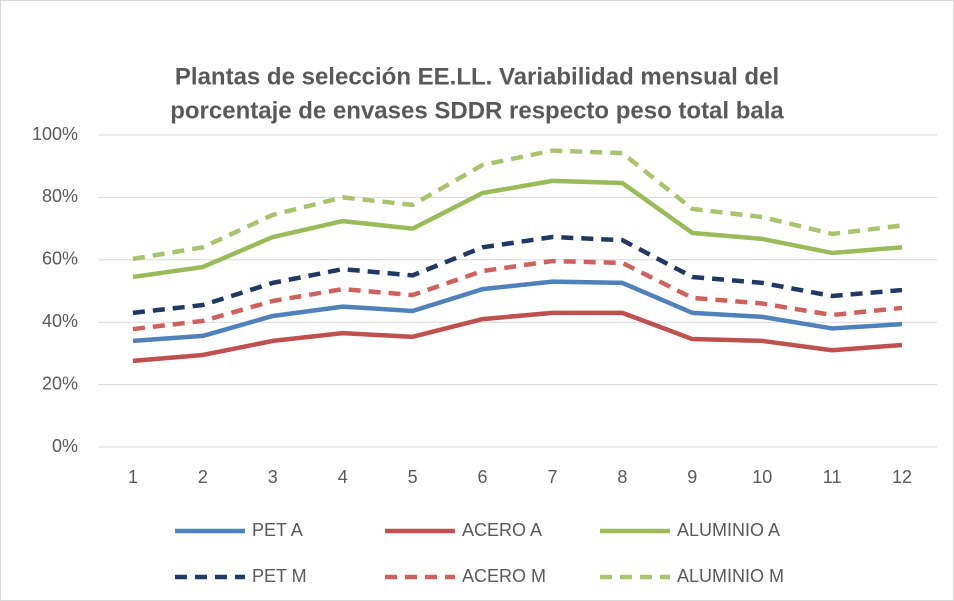  I want to click on x-tick-label: 11, so click(832, 477).